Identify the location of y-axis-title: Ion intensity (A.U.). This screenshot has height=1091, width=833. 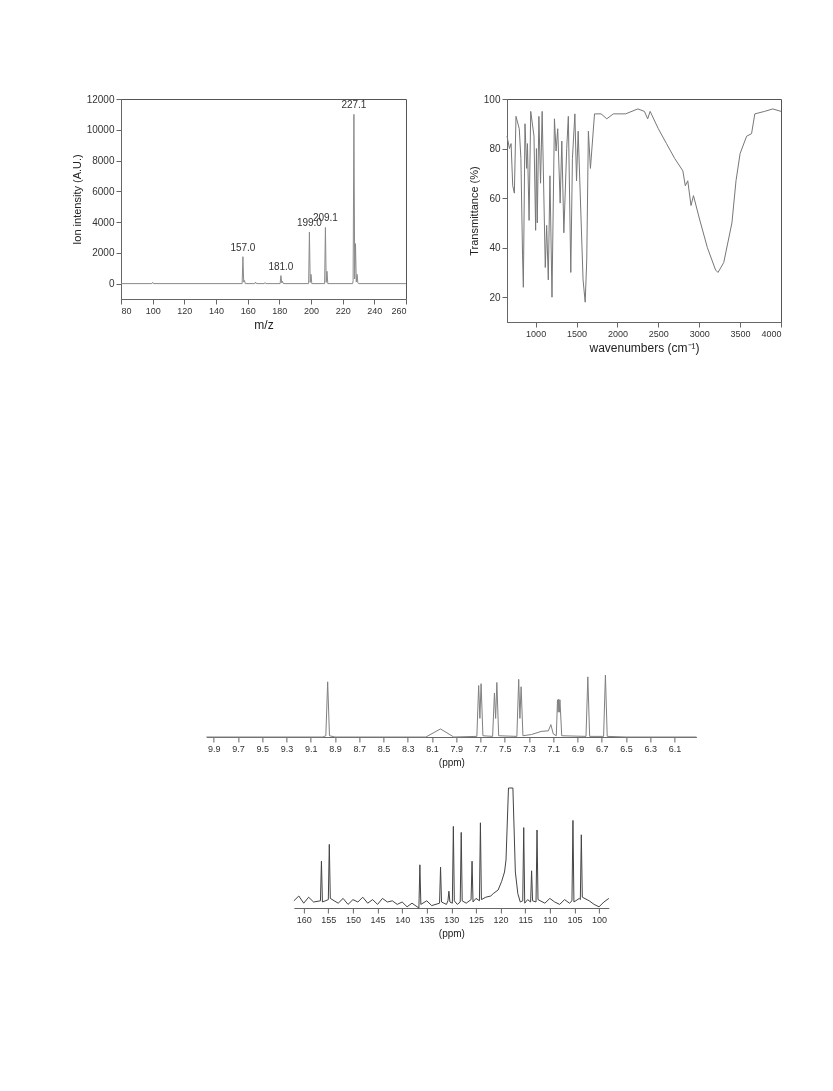
(76, 199).